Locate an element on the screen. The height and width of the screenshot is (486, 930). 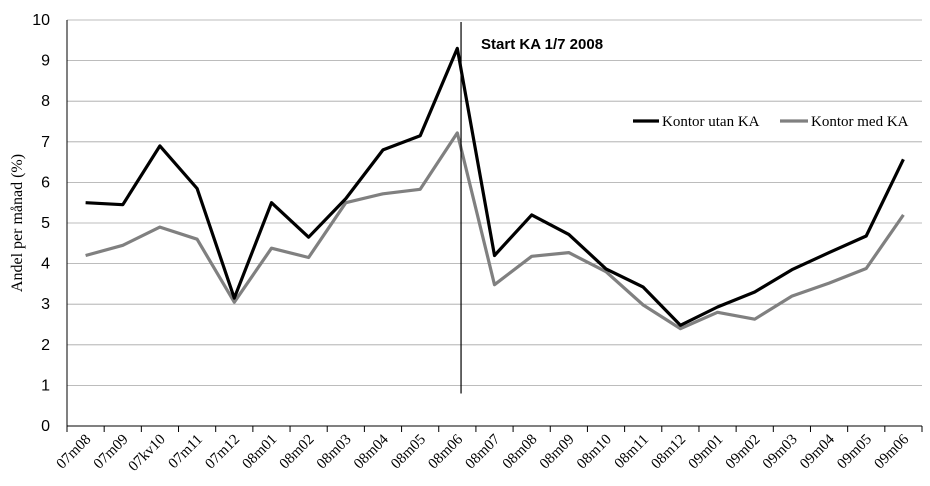
x-tick-label: 09m03 is located at coordinates (780, 452).